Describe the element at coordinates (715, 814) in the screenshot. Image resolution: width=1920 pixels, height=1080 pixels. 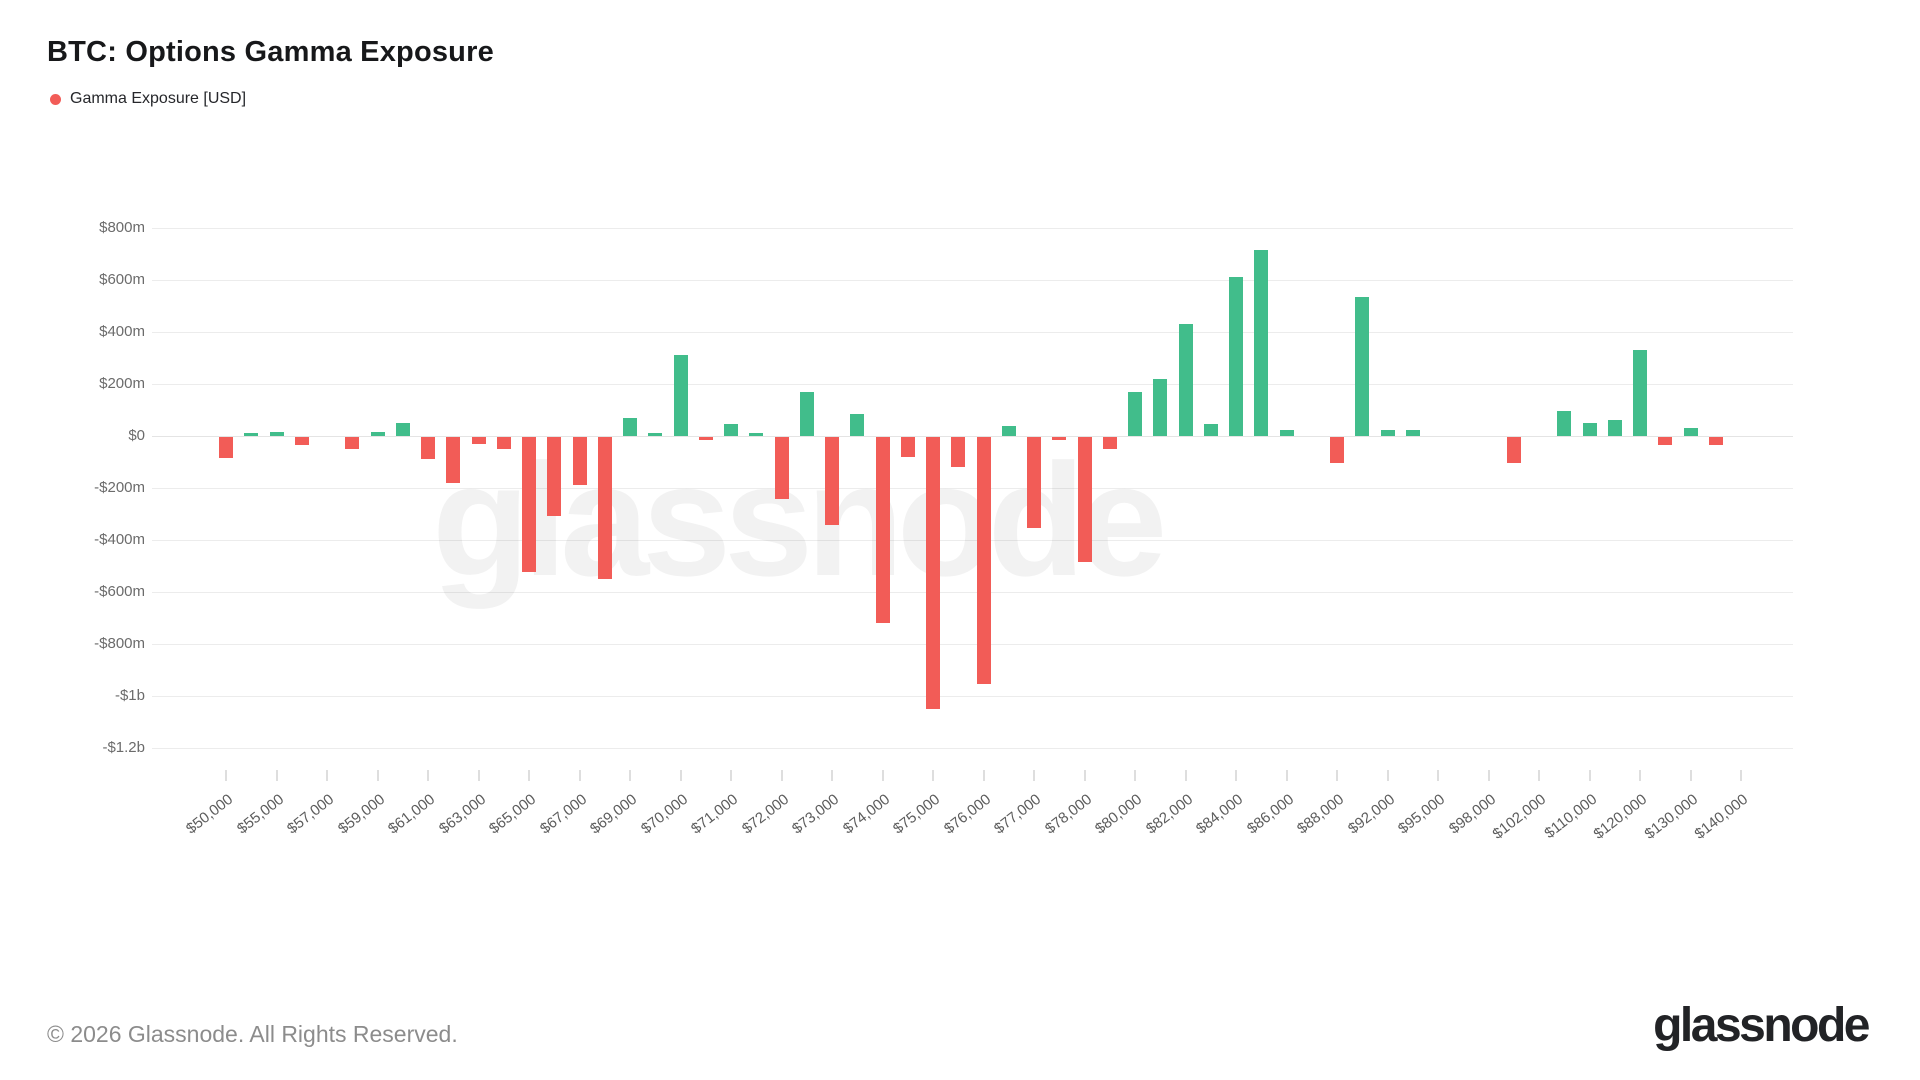
I see `x-axis-tick-label: $71,000` at that location.